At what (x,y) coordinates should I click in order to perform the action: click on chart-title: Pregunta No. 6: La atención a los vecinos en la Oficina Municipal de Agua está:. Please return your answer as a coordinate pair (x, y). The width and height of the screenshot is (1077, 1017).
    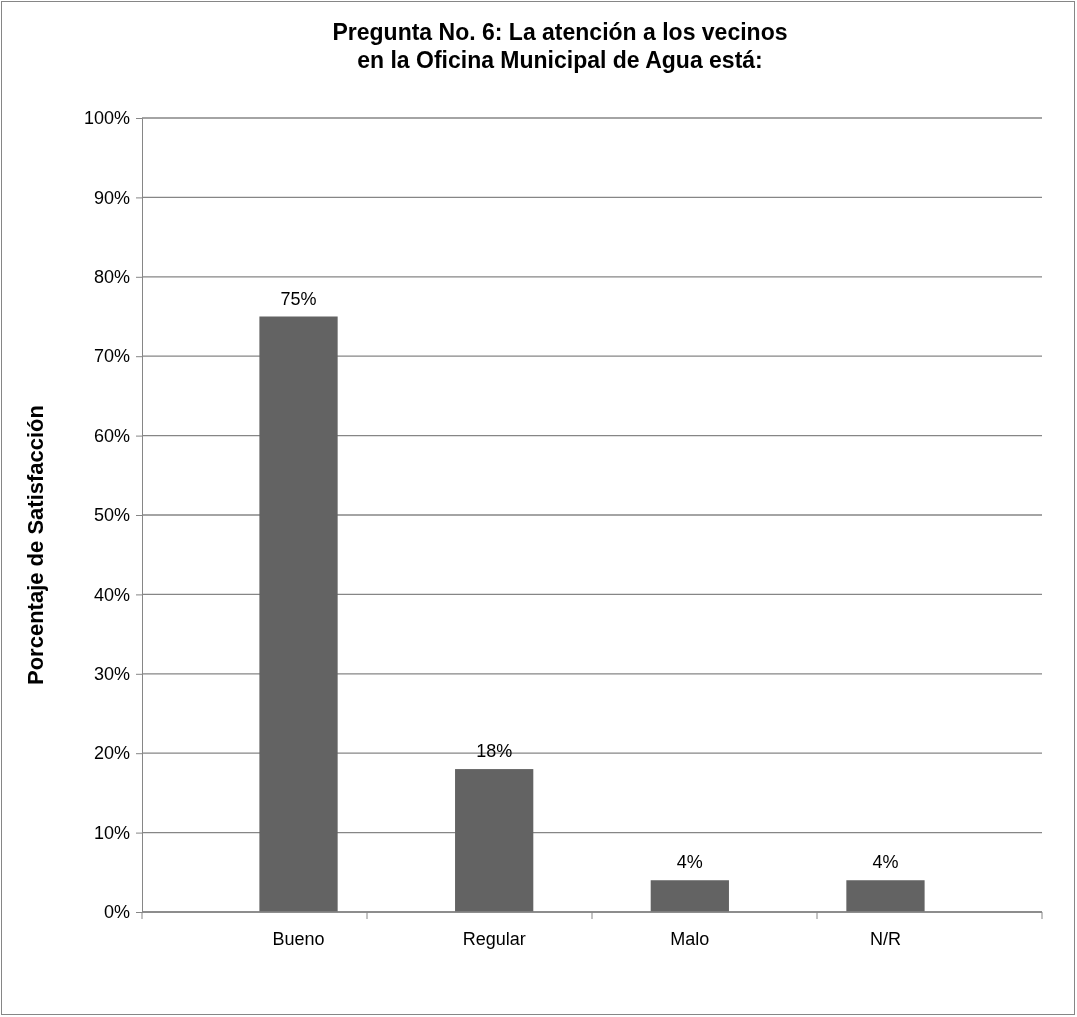
    Looking at the image, I should click on (560, 46).